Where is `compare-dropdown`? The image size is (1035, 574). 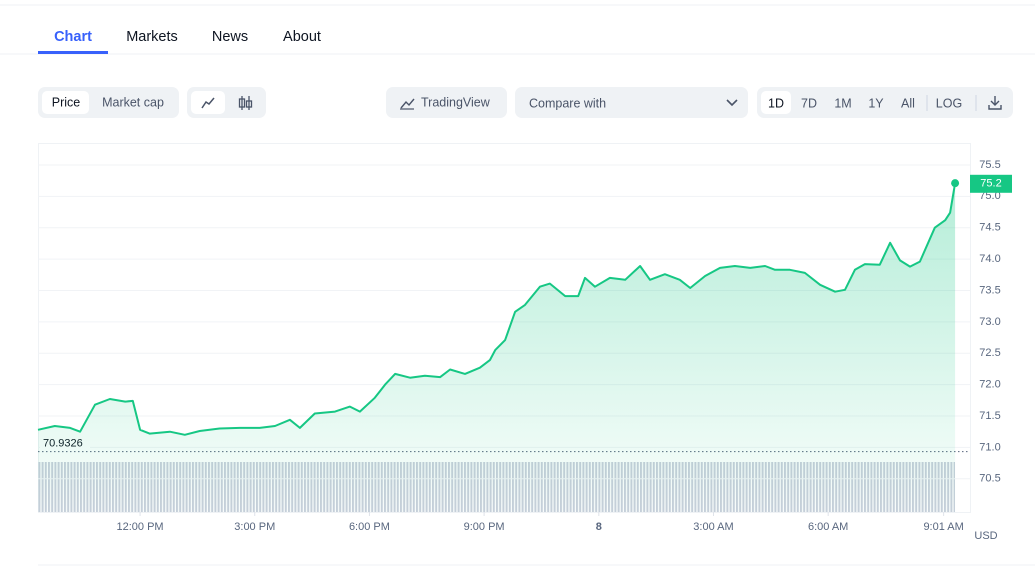 compare-dropdown is located at coordinates (631, 102).